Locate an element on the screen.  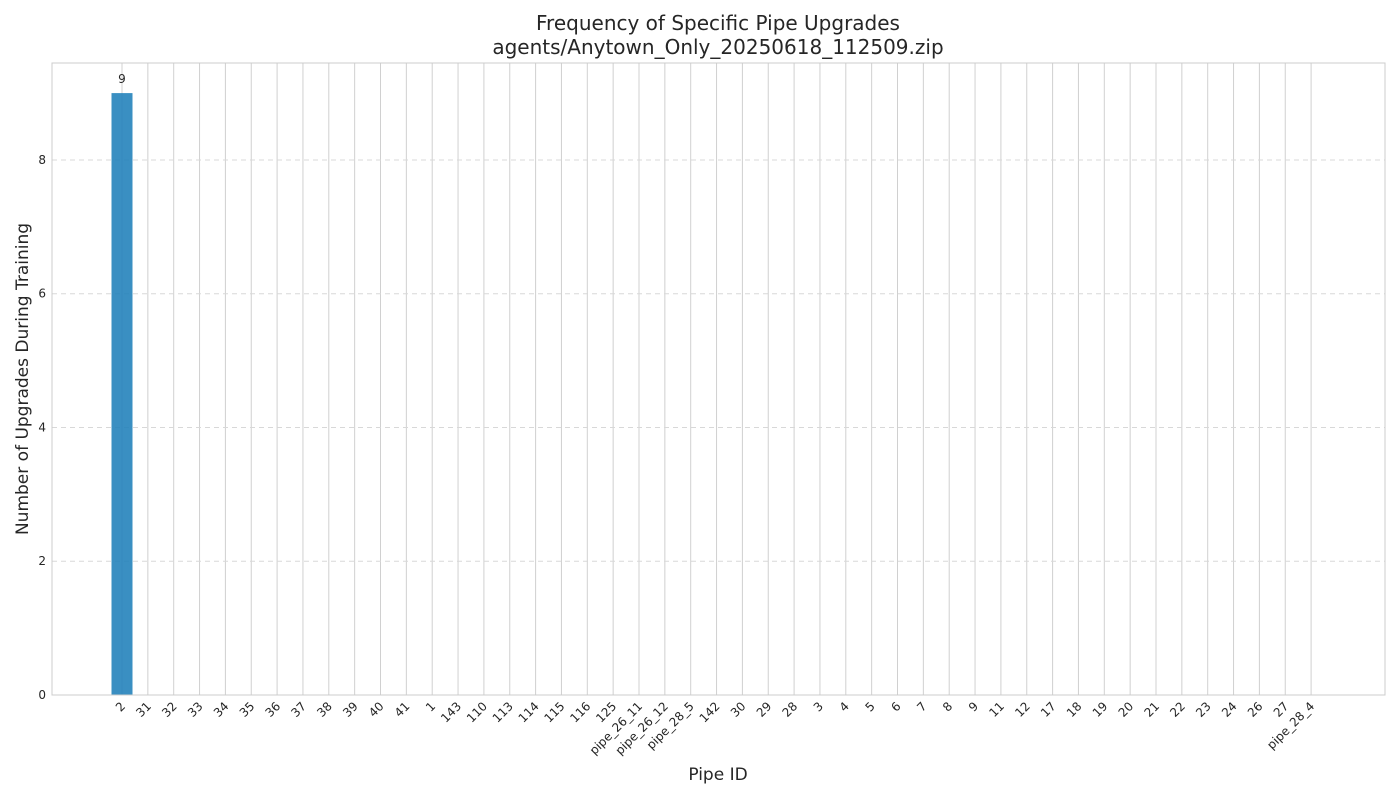
x-tick-label: 41 is located at coordinates (402, 709).